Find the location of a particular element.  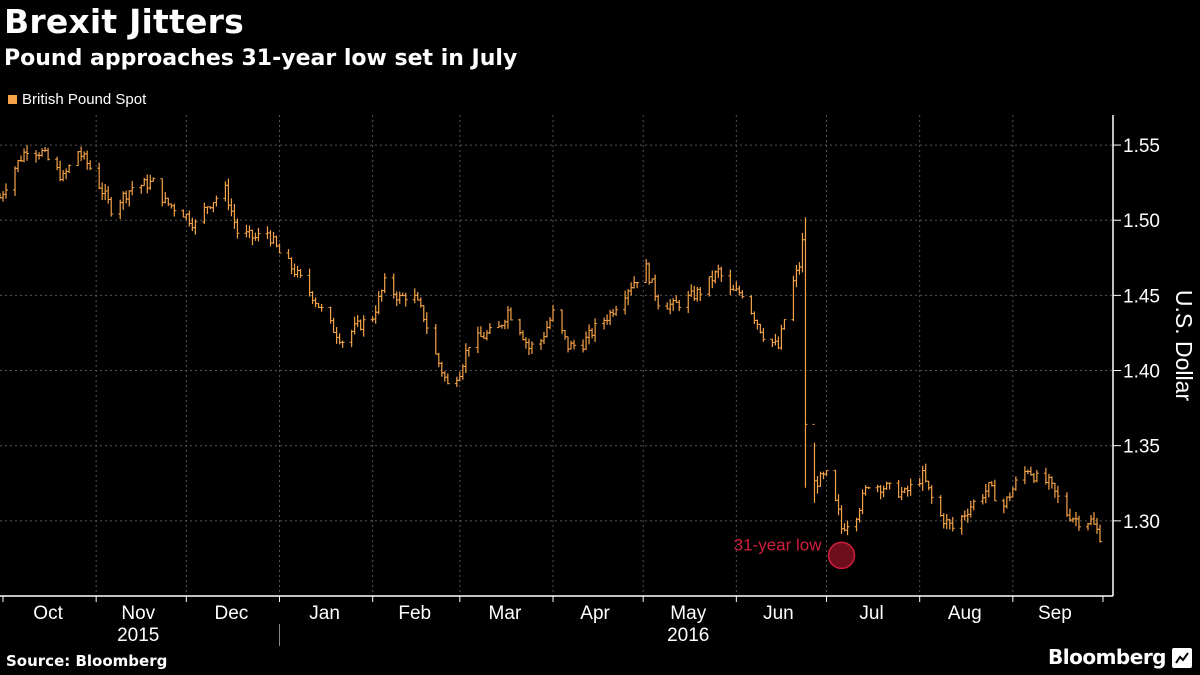

low-point-marker is located at coordinates (841, 555).